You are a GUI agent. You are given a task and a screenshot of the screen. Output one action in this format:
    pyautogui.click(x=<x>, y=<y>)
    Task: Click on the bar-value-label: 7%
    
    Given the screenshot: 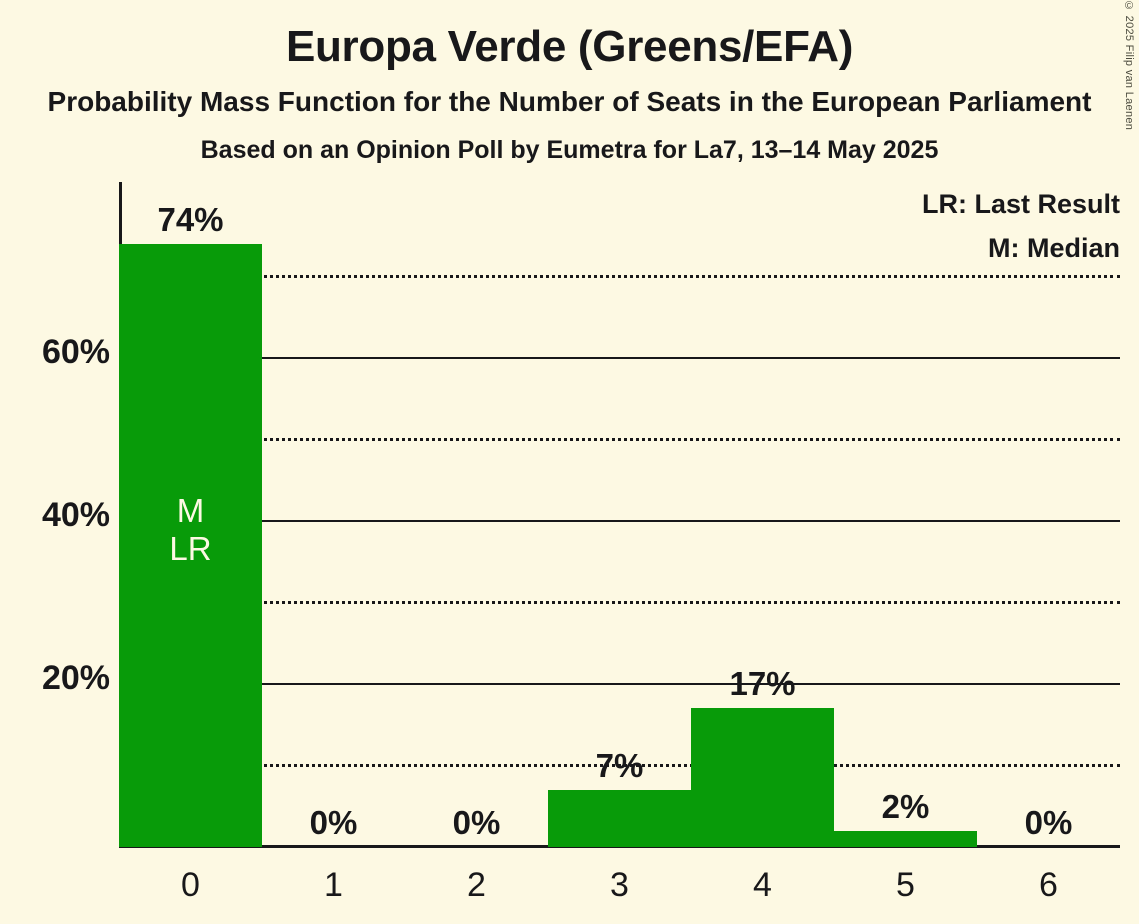 What is the action you would take?
    pyautogui.click(x=619, y=765)
    